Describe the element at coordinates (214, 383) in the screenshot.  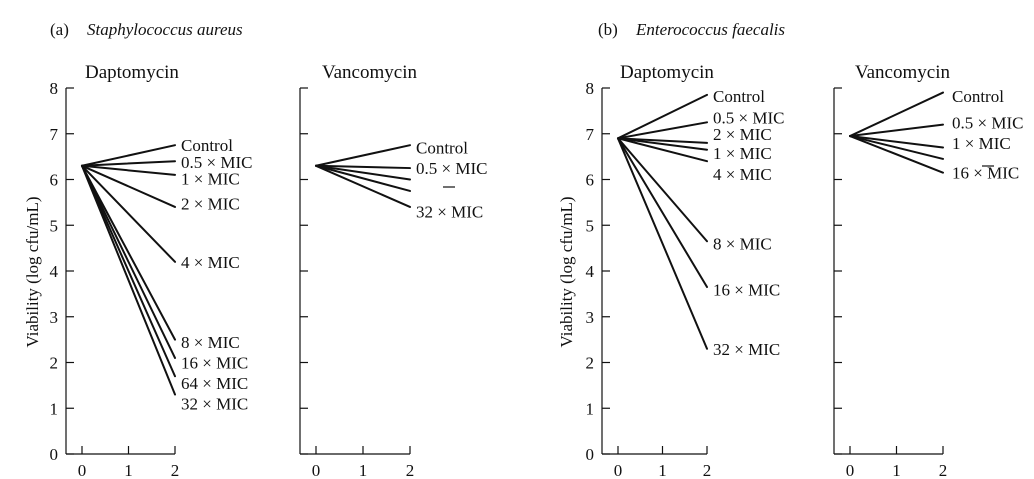
I see `series-label: 64 × MIC` at that location.